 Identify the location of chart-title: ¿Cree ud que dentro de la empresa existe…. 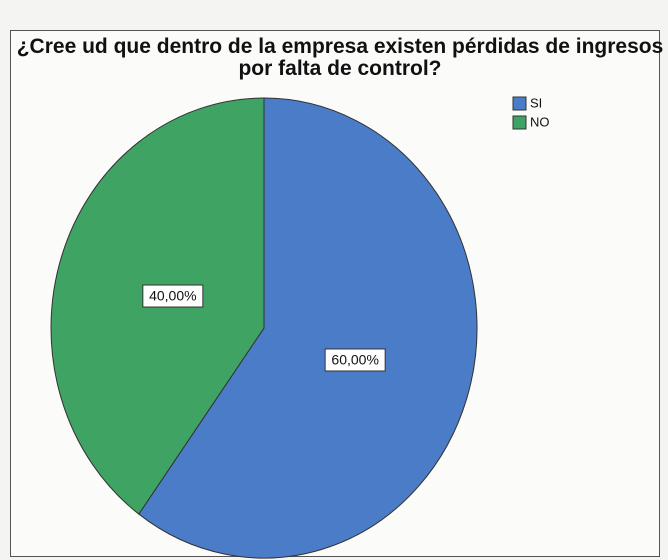
(340, 57).